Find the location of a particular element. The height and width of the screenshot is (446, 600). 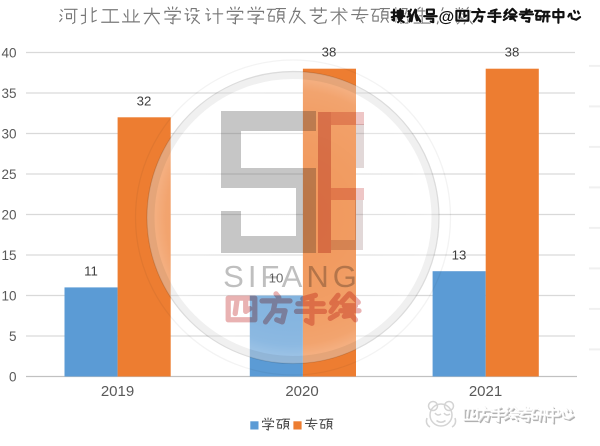

svg-text: 32 is located at coordinates (144, 101).